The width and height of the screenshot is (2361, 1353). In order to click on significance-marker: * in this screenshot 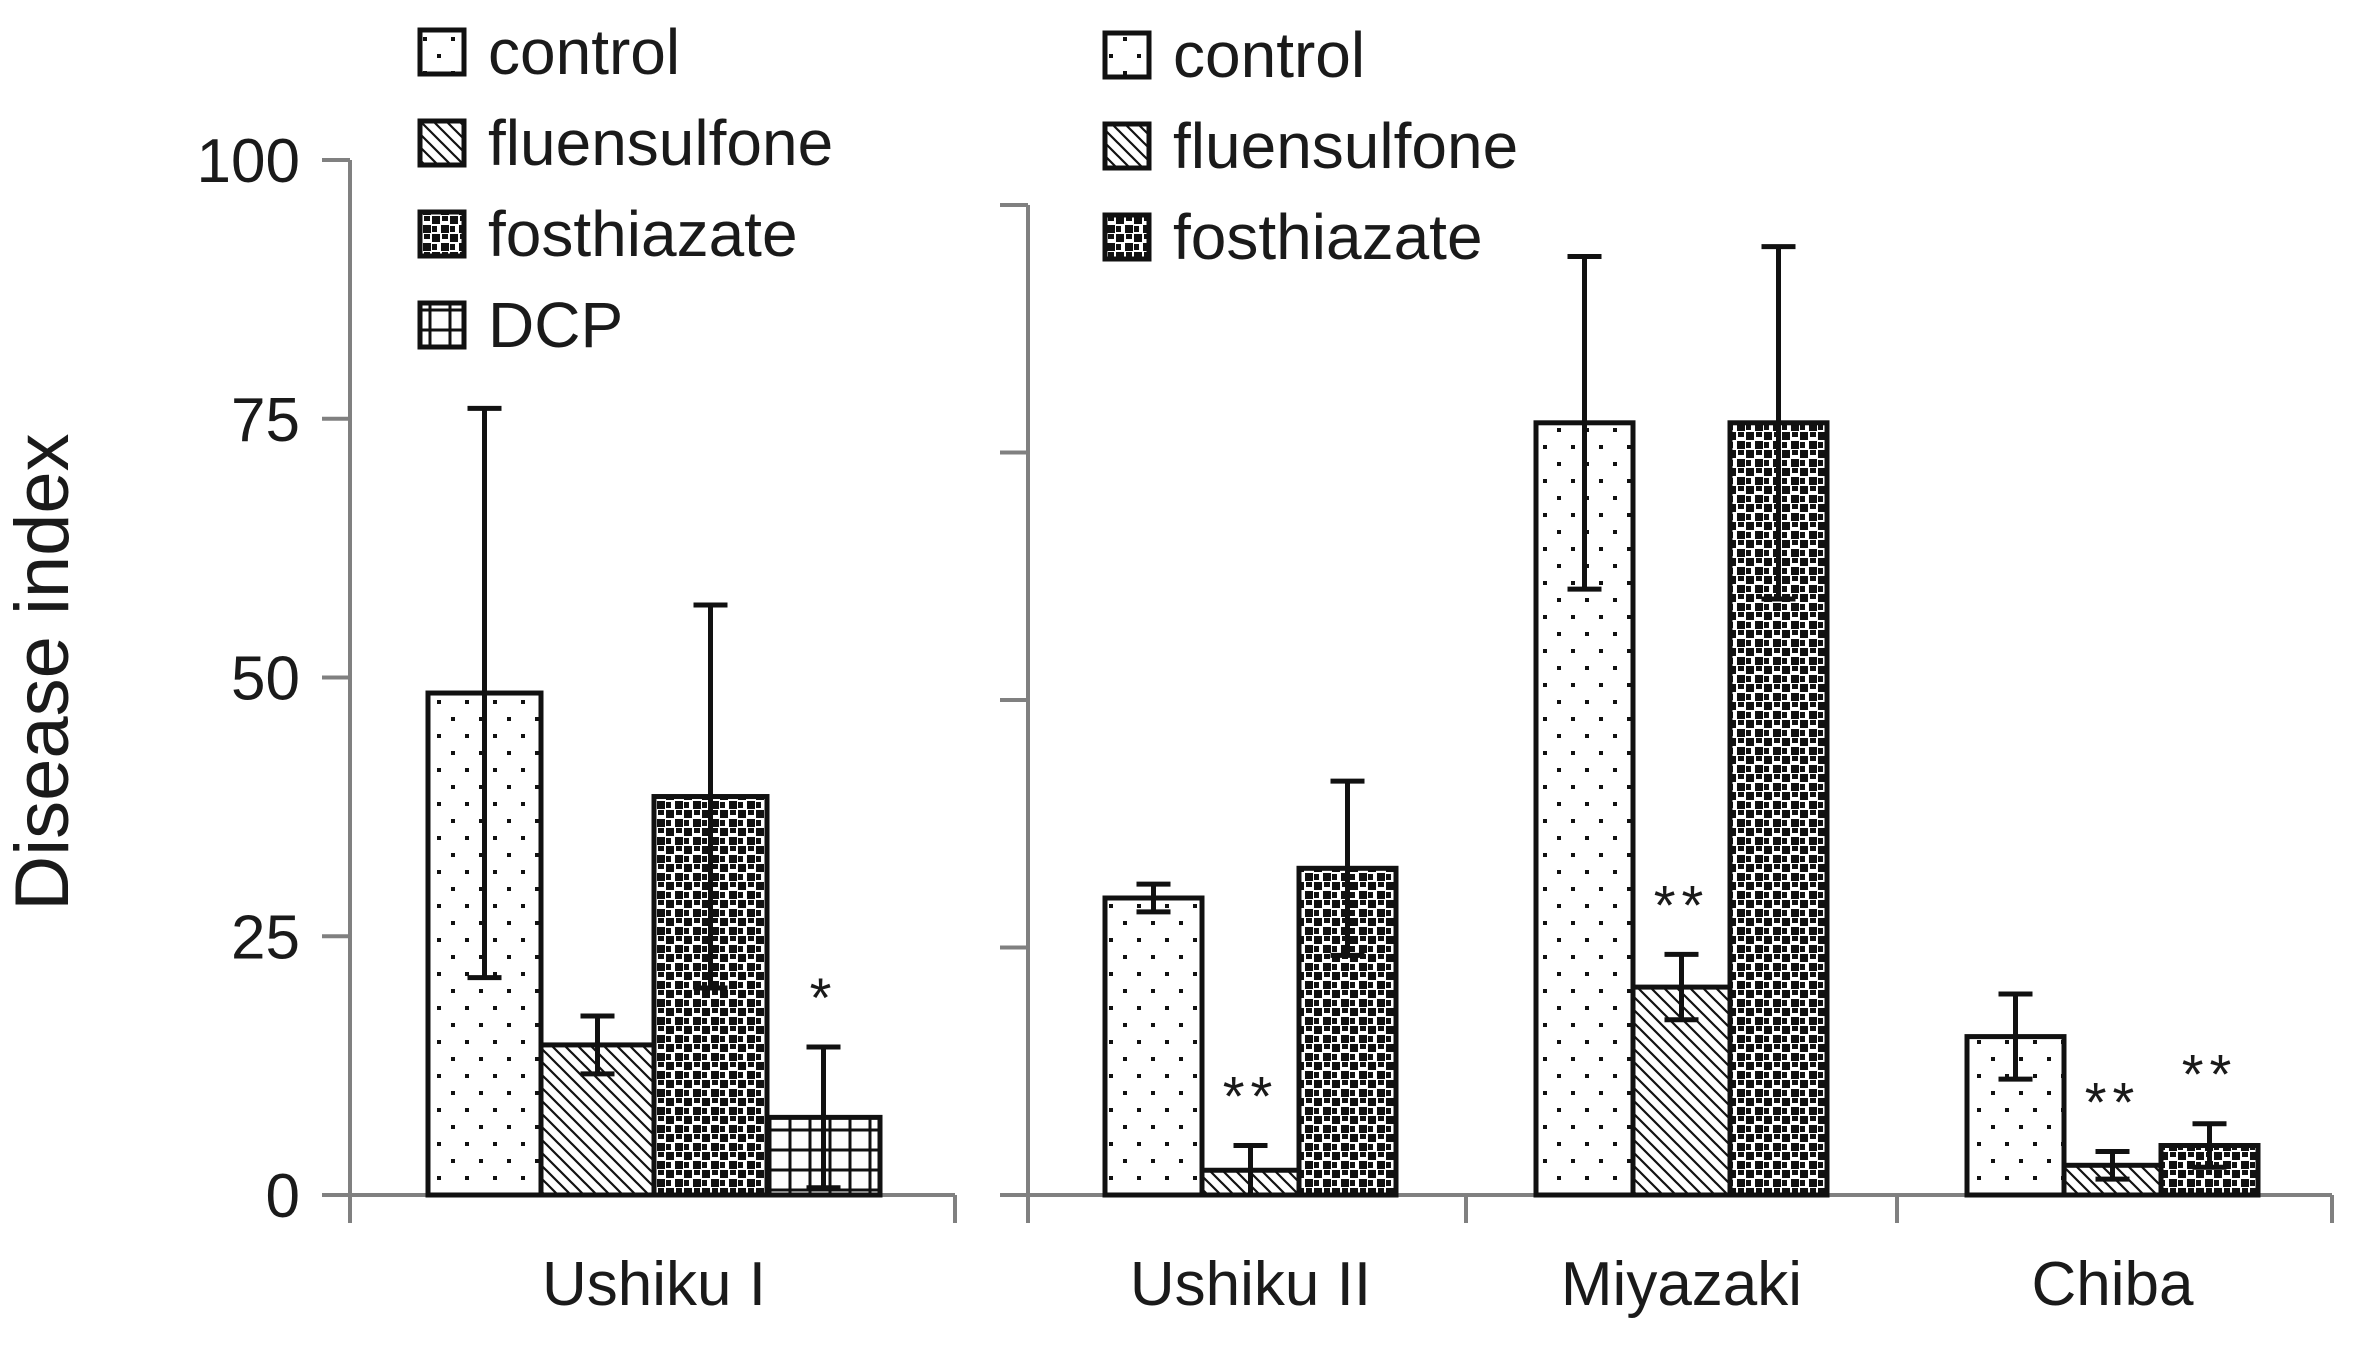, I will do `click(824, 997)`.